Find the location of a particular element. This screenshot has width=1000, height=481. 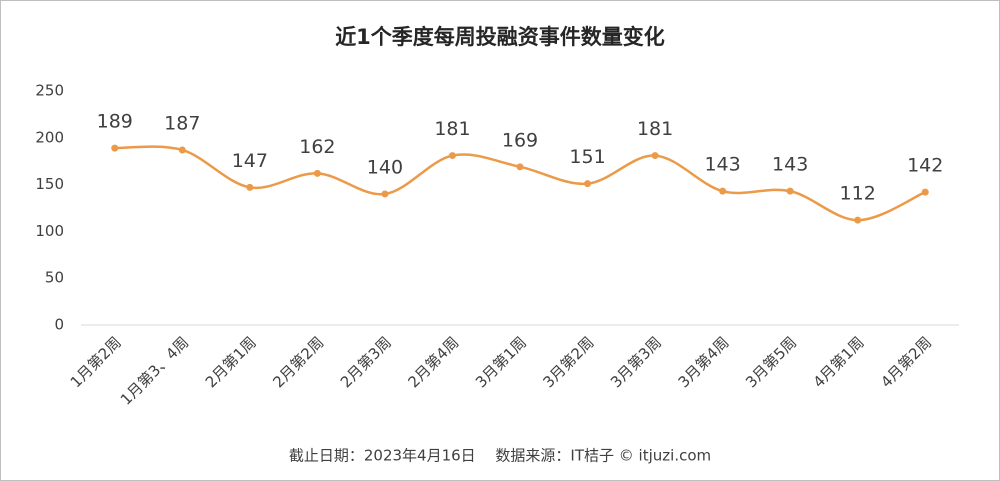

data-label: 147 is located at coordinates (250, 161).